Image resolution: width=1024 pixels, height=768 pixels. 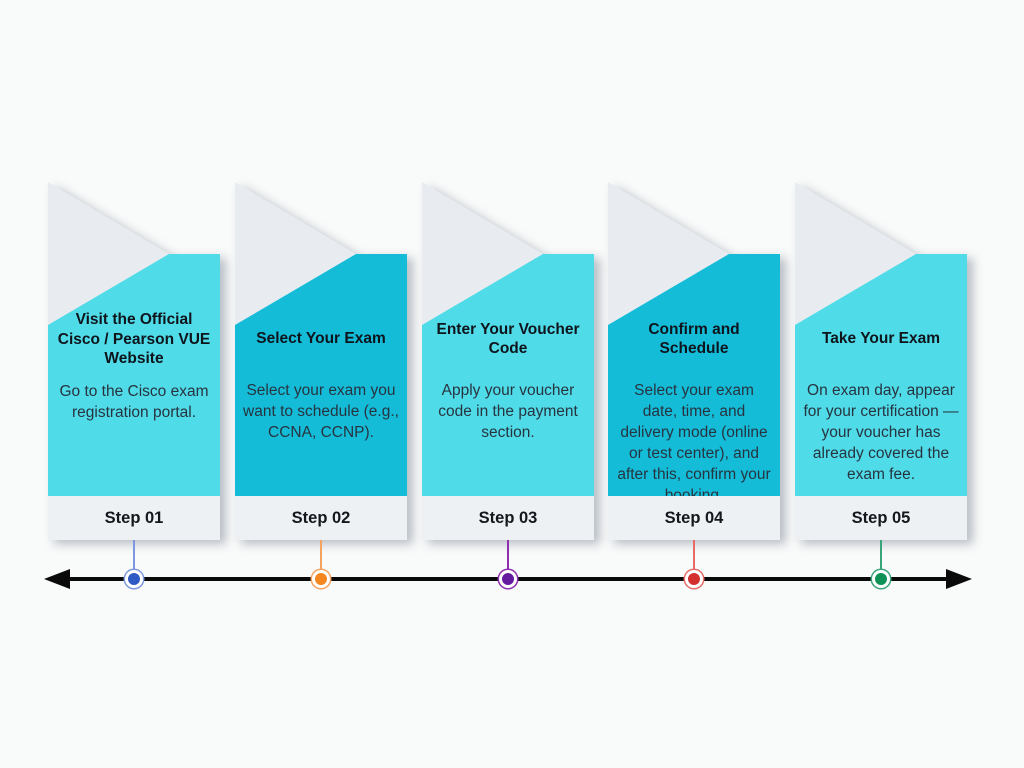 What do you see at coordinates (881, 339) in the screenshot?
I see `step-title: Take Your Exam` at bounding box center [881, 339].